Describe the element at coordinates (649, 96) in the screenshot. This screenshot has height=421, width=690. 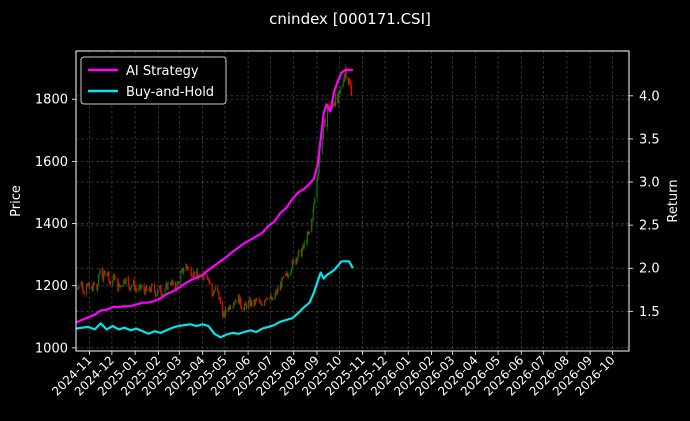
I see `y2-tick-label: 4.0` at that location.